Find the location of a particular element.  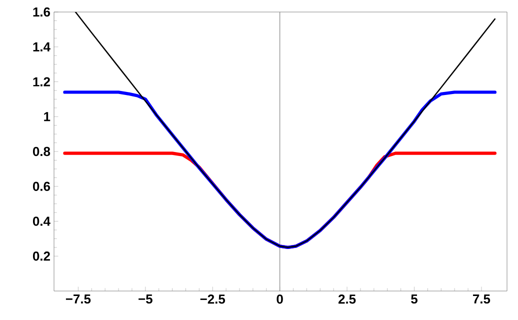

x-tick-label: 2.5 is located at coordinates (347, 299).